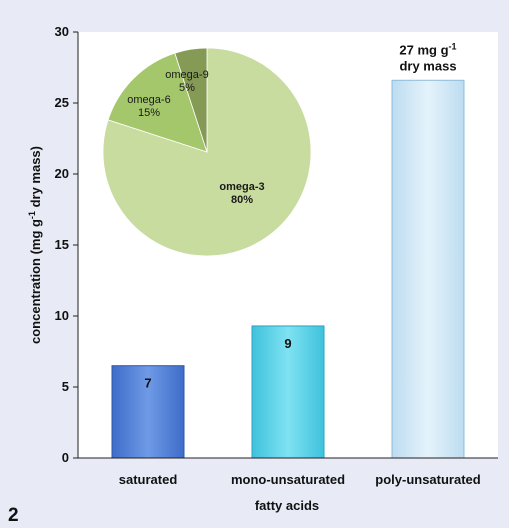 The width and height of the screenshot is (509, 528). Describe the element at coordinates (149, 113) in the screenshot. I see `pie-slice-value: 15%` at that location.